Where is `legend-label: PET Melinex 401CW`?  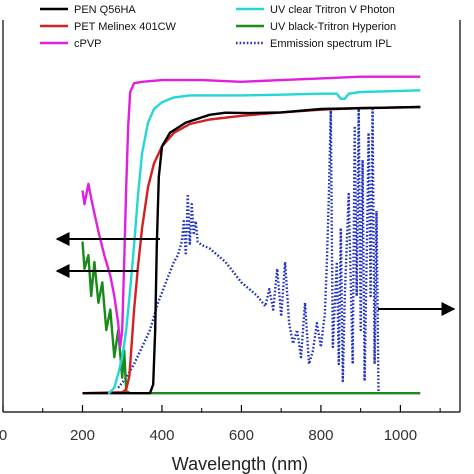
legend-label: PET Melinex 401CW is located at coordinates (125, 27).